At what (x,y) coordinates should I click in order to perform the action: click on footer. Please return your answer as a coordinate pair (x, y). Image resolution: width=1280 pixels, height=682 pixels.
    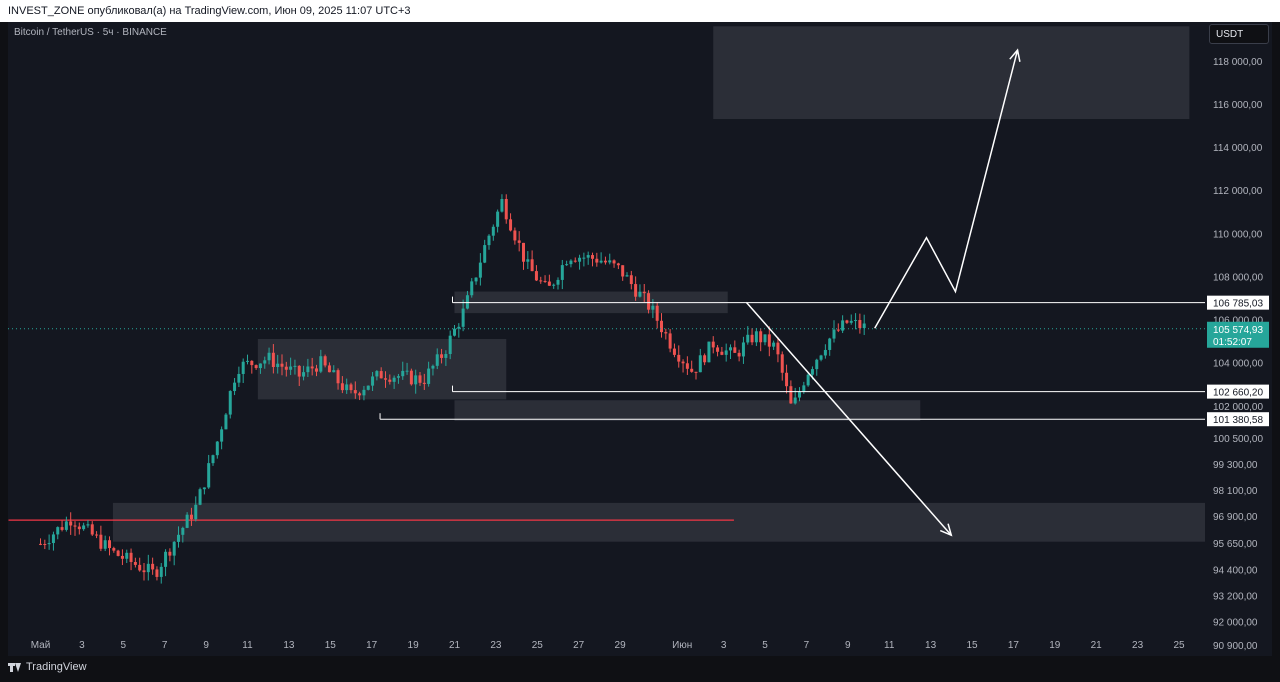
    Looking at the image, I should click on (640, 669).